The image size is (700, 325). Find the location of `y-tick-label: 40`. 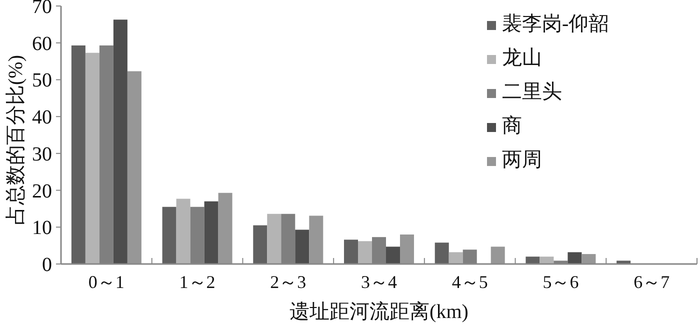

y-tick-label: 40 is located at coordinates (42, 117).